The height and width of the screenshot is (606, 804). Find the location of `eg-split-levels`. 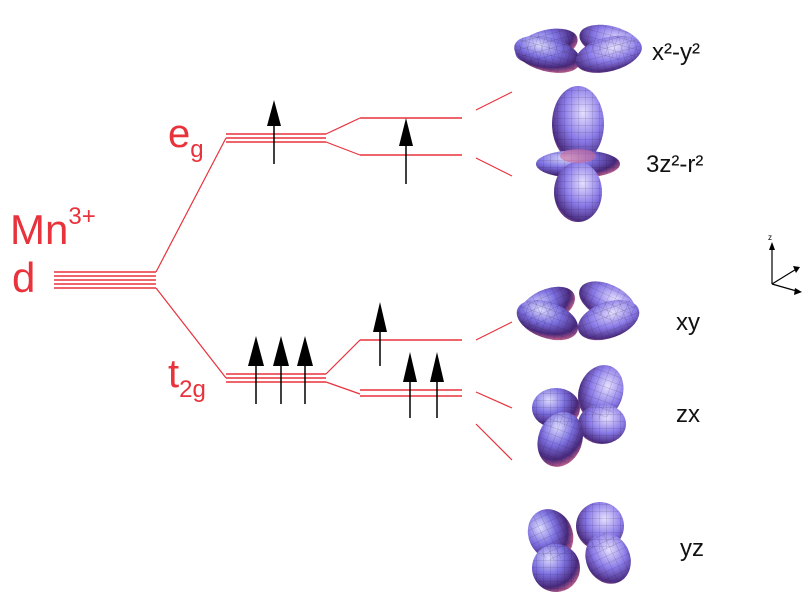

eg-split-levels is located at coordinates (411, 136).